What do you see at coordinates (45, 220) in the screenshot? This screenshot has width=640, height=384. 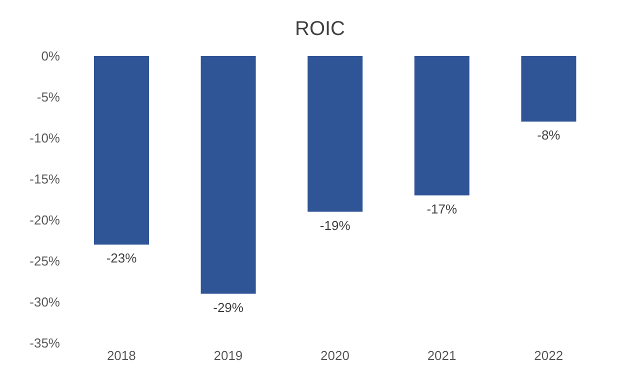 I see `y-tick-label: -20%` at bounding box center [45, 220].